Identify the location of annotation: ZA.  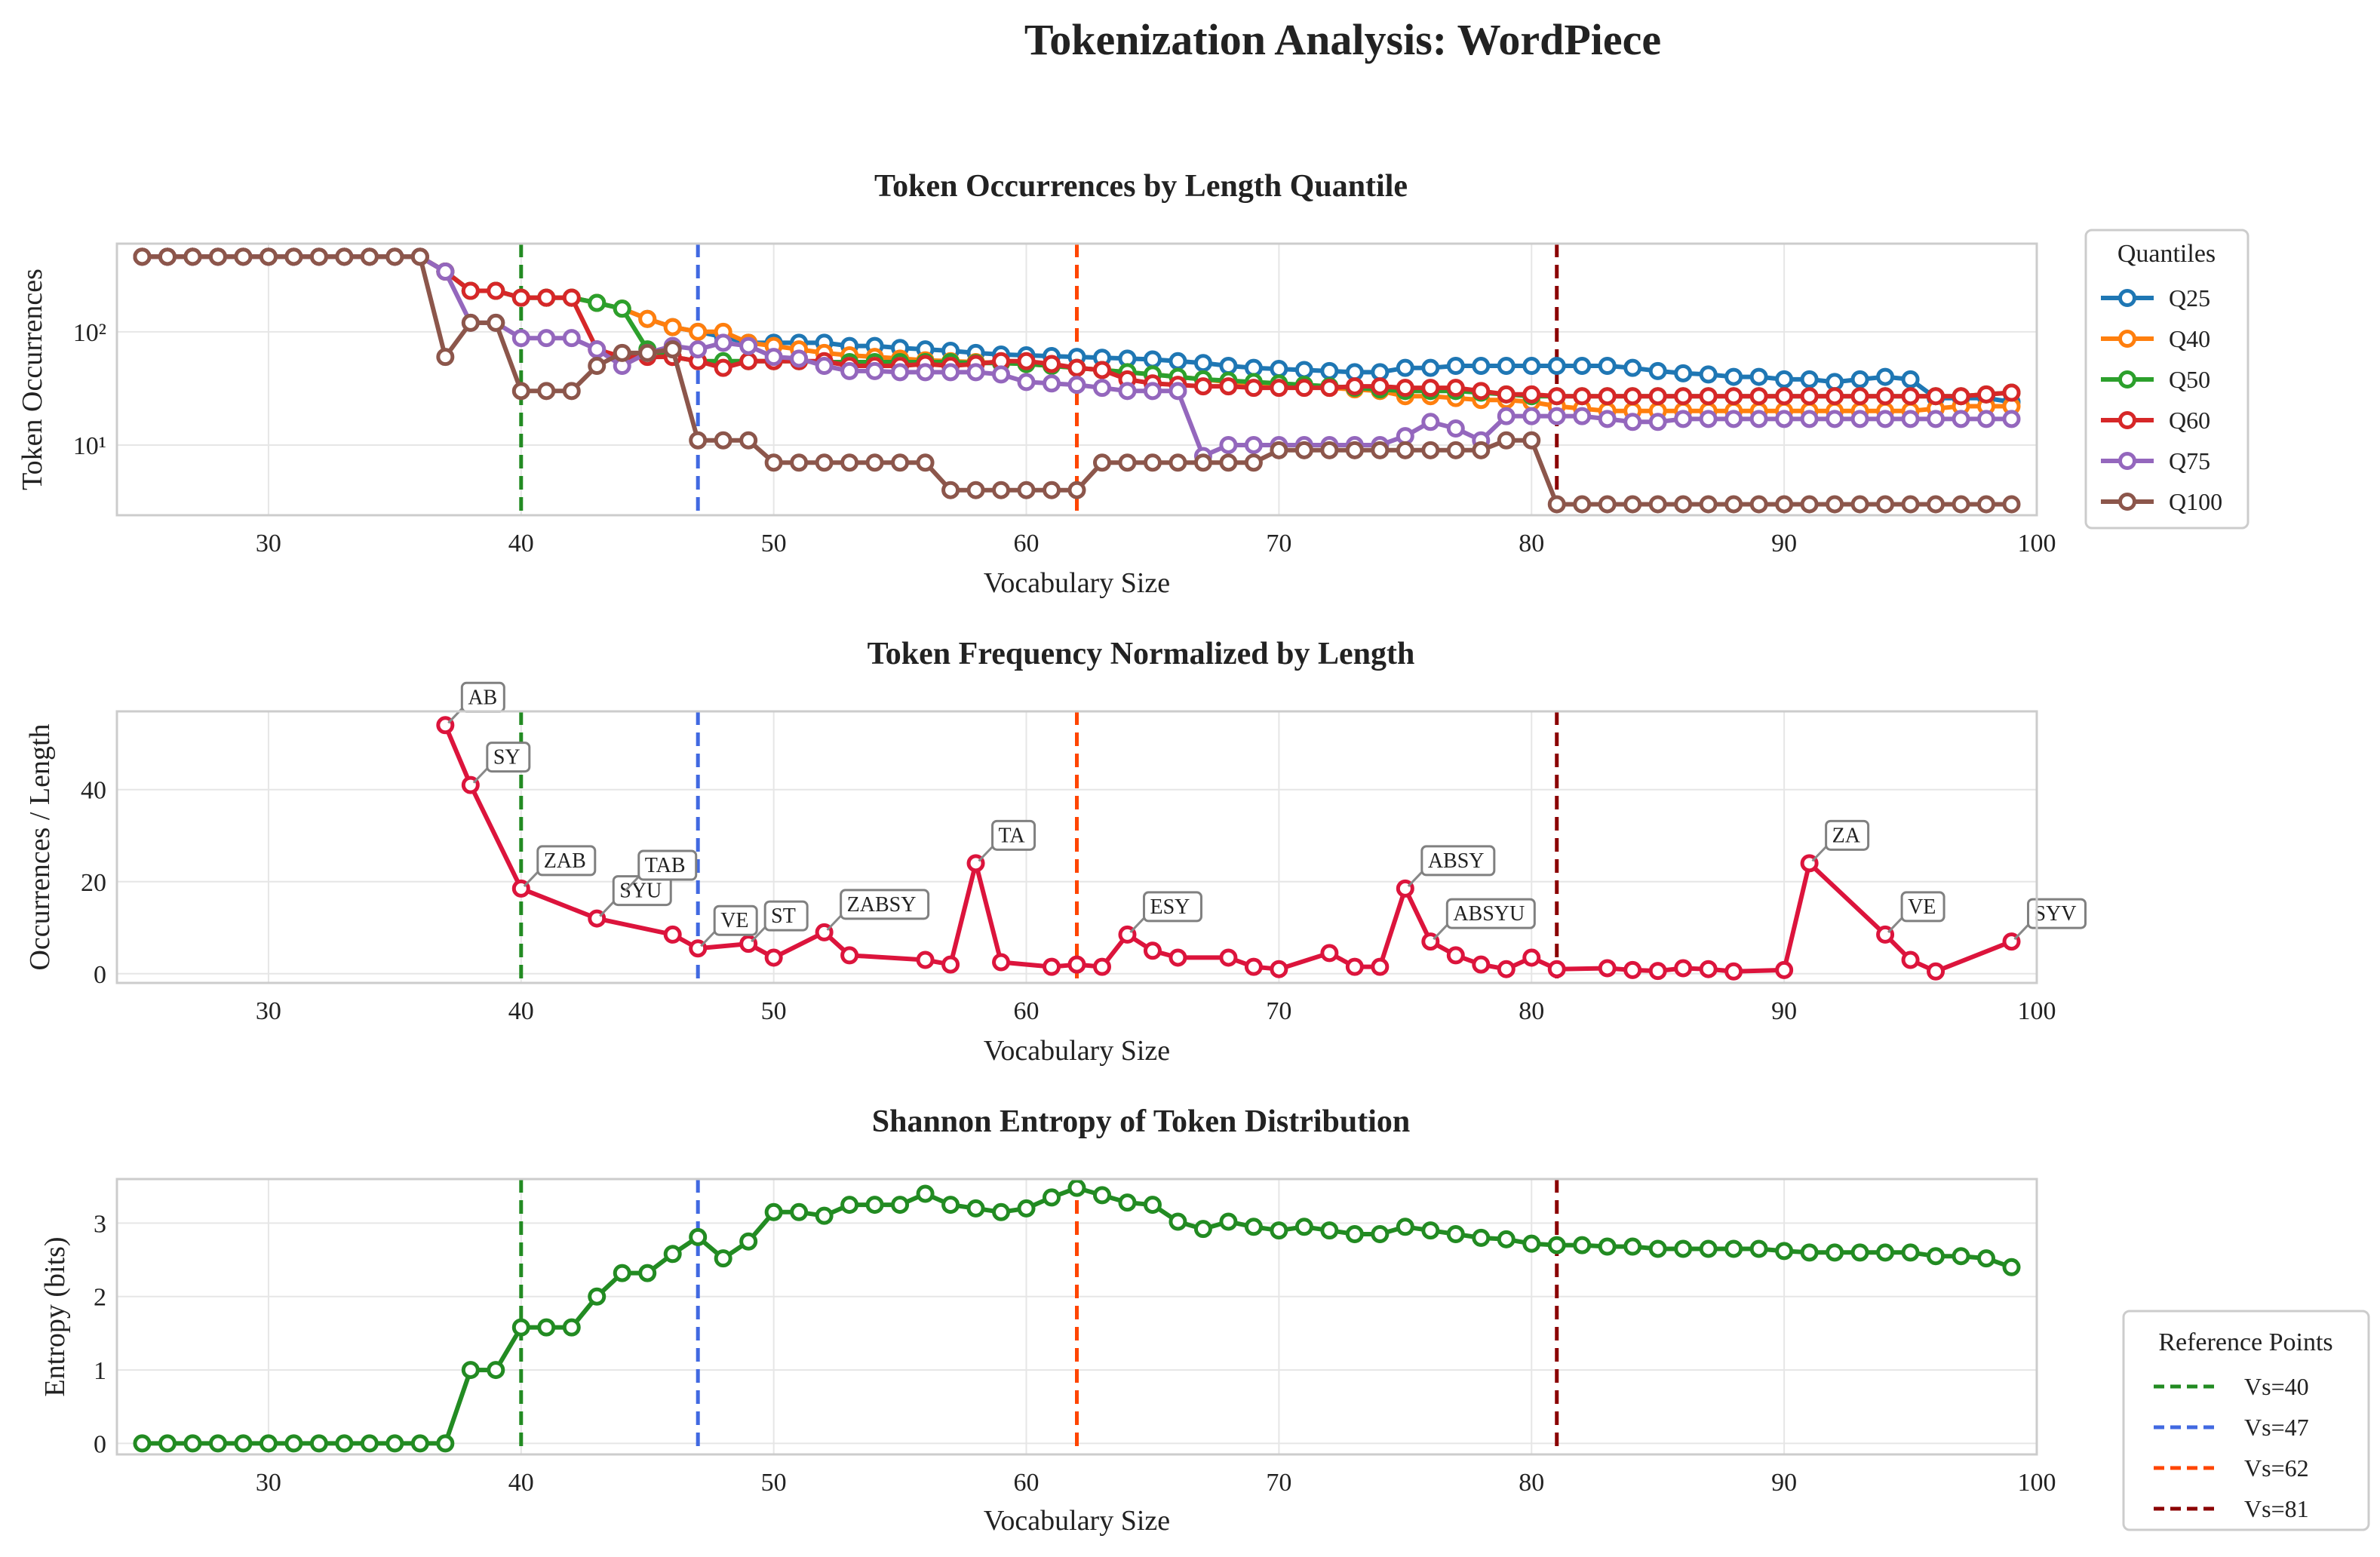
(1840, 841).